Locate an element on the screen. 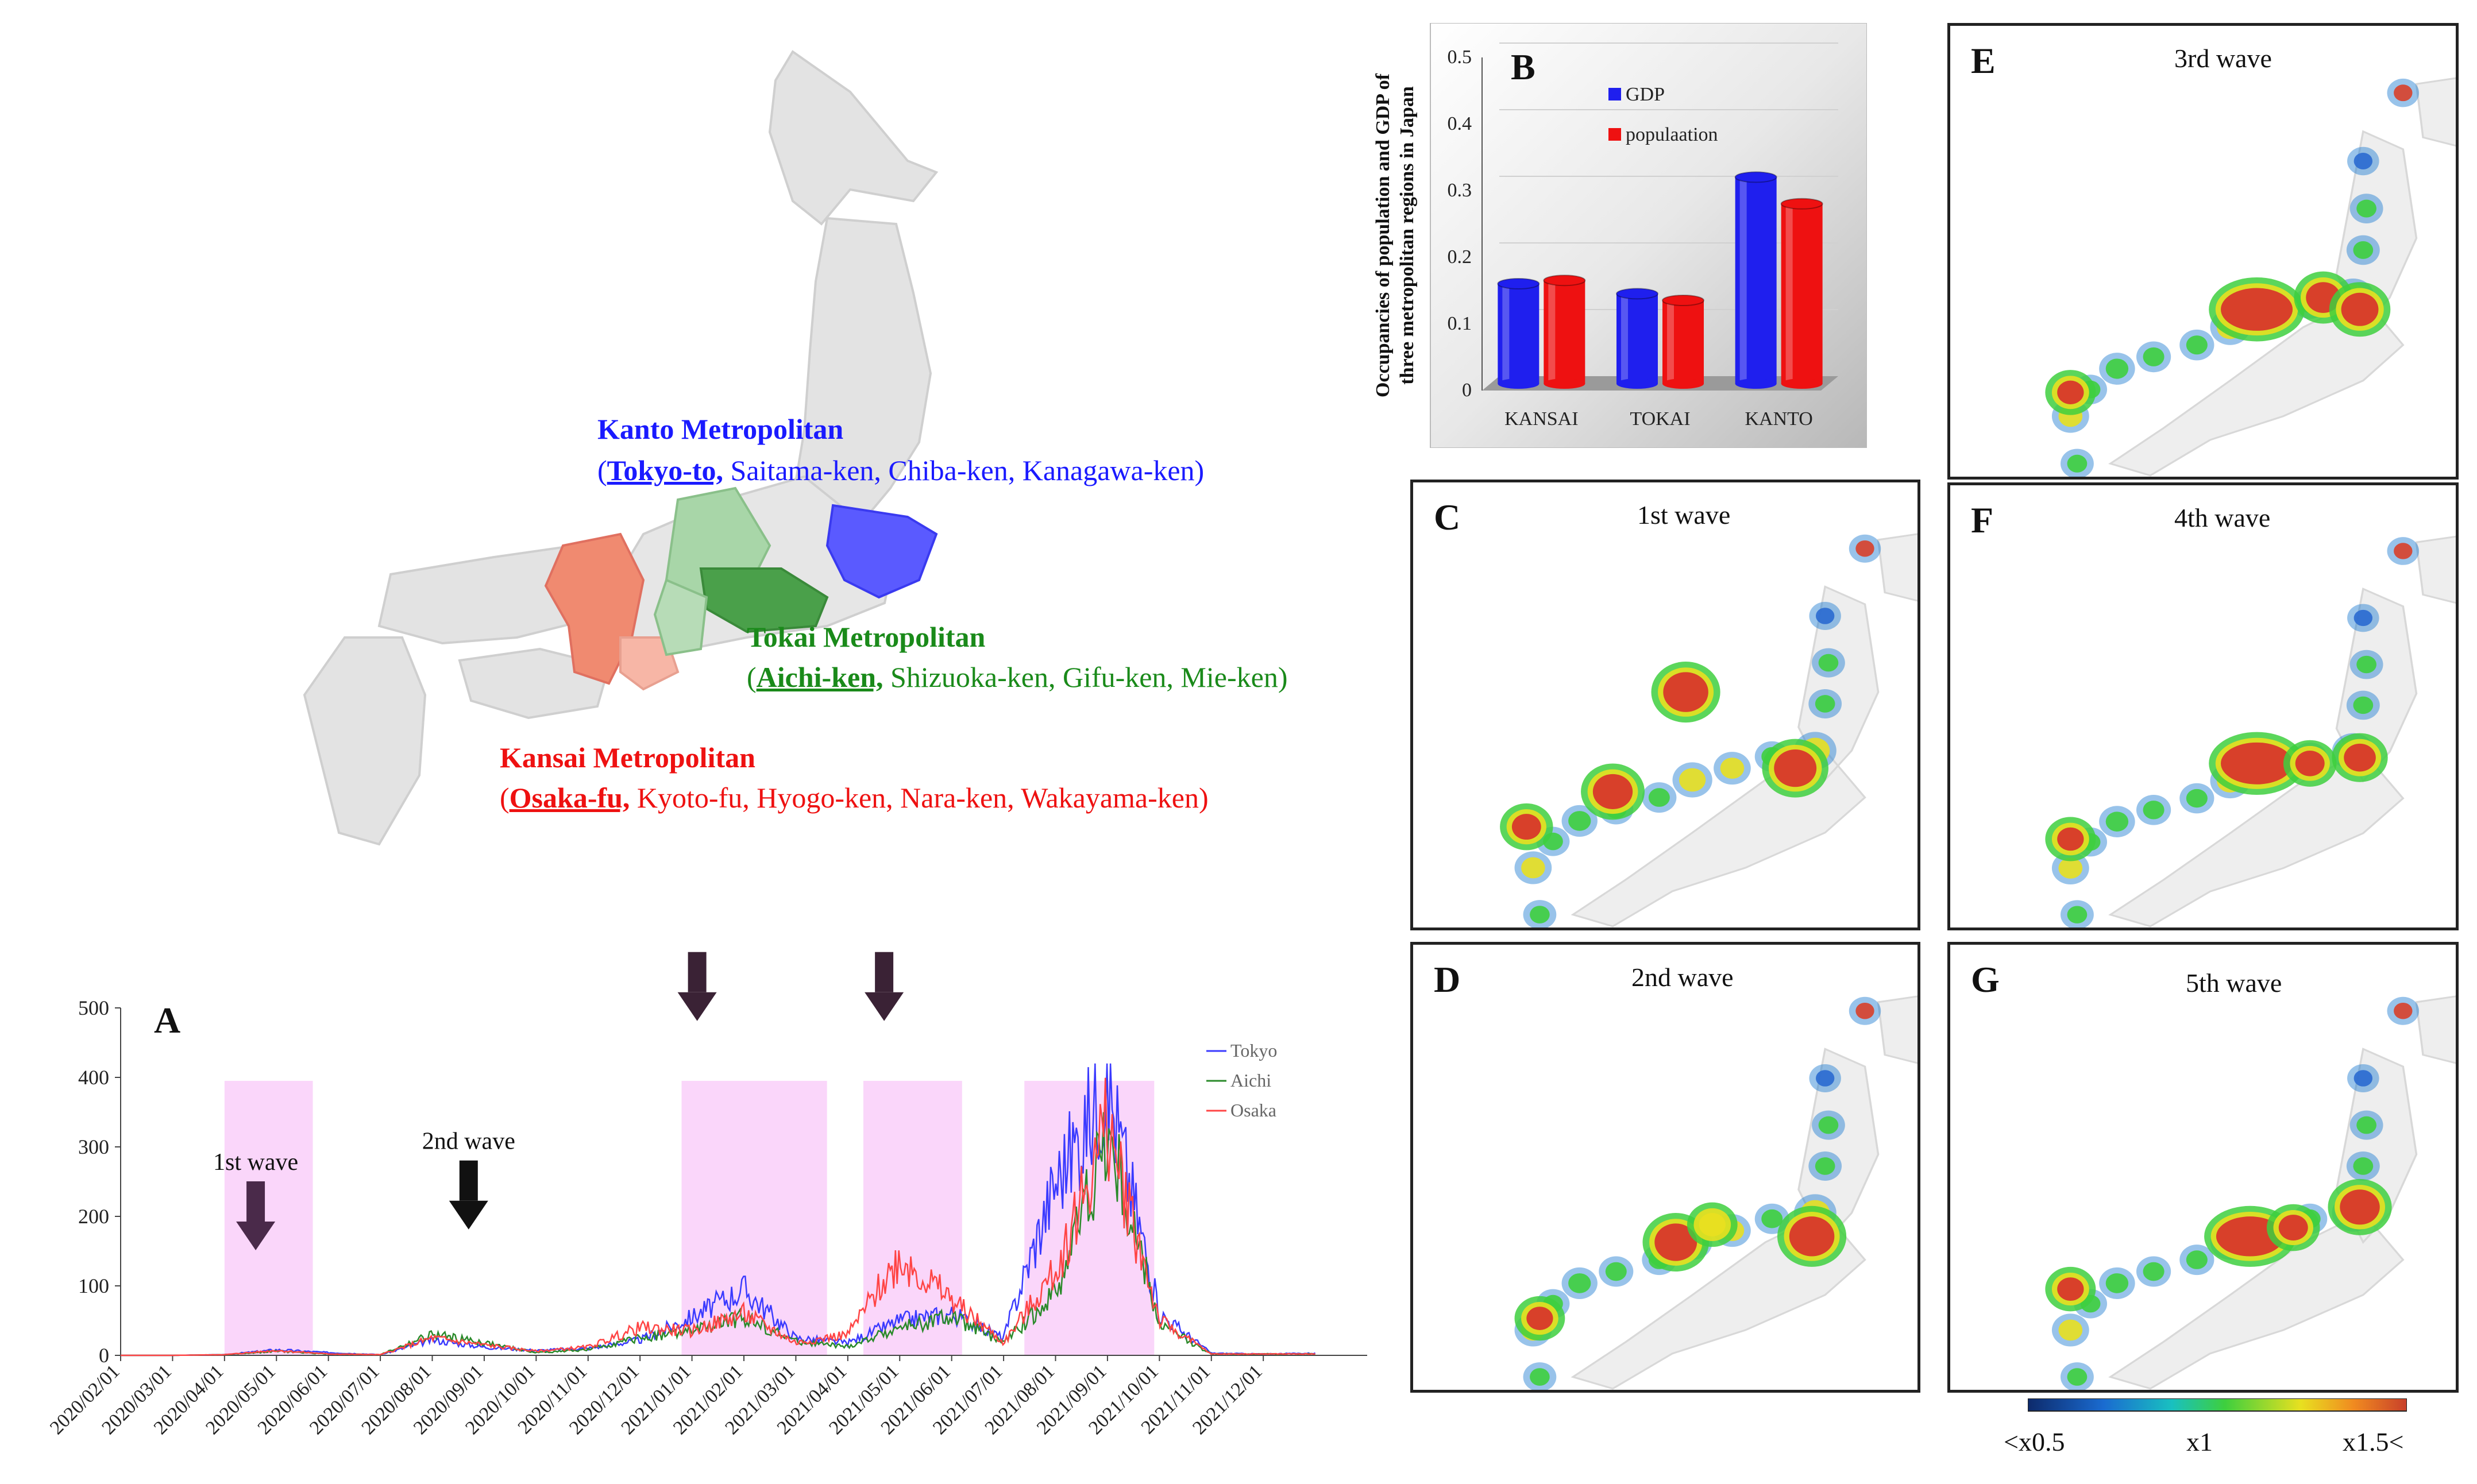  chart-b-legend-label: populaation is located at coordinates (1672, 134).